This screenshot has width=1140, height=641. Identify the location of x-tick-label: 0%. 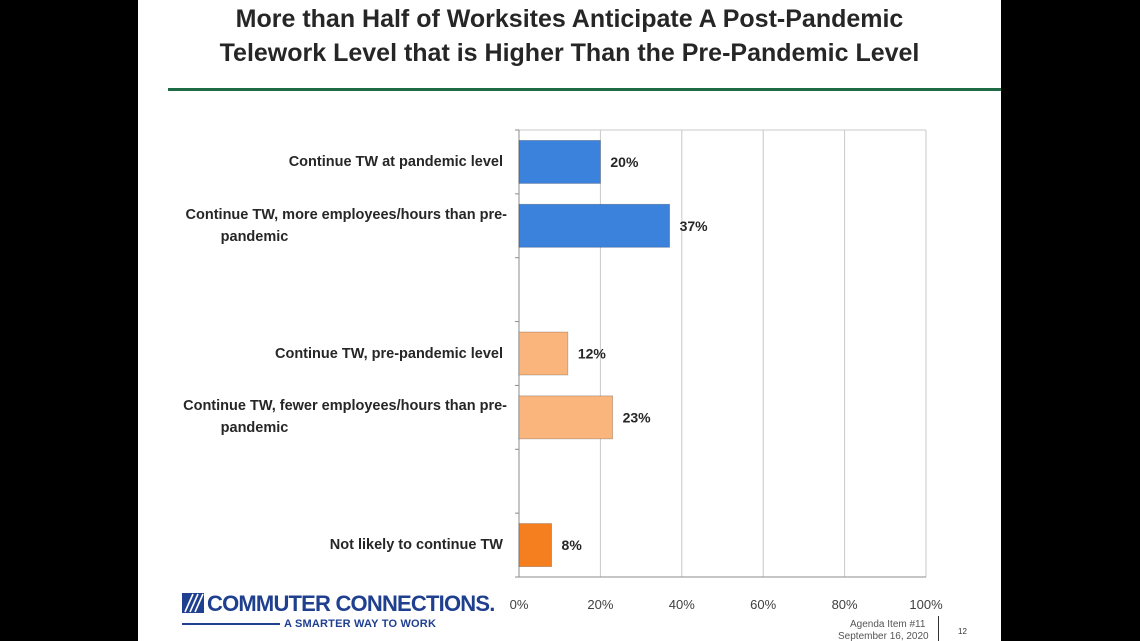
(519, 604).